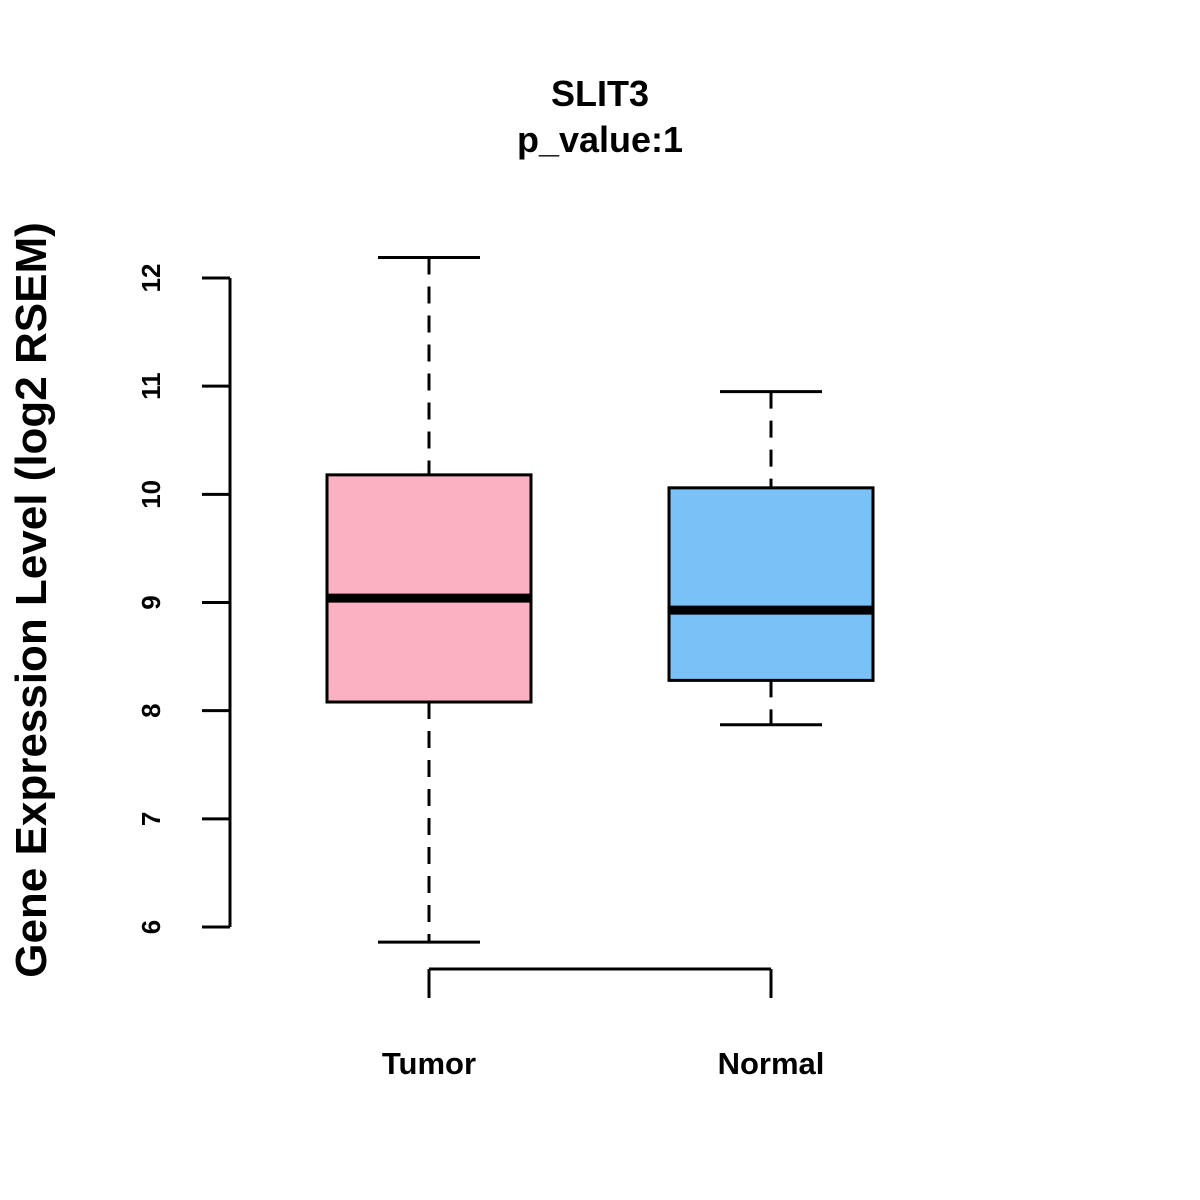 The width and height of the screenshot is (1200, 1200). I want to click on tumor-box, so click(429, 588).